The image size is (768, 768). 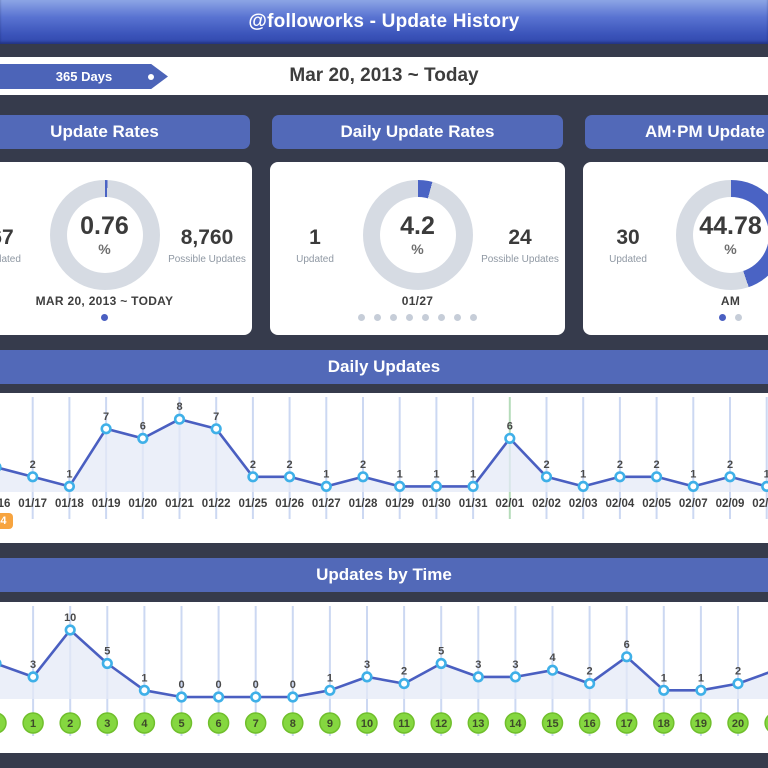 I want to click on hour-badge-label: 14, so click(x=515, y=724).